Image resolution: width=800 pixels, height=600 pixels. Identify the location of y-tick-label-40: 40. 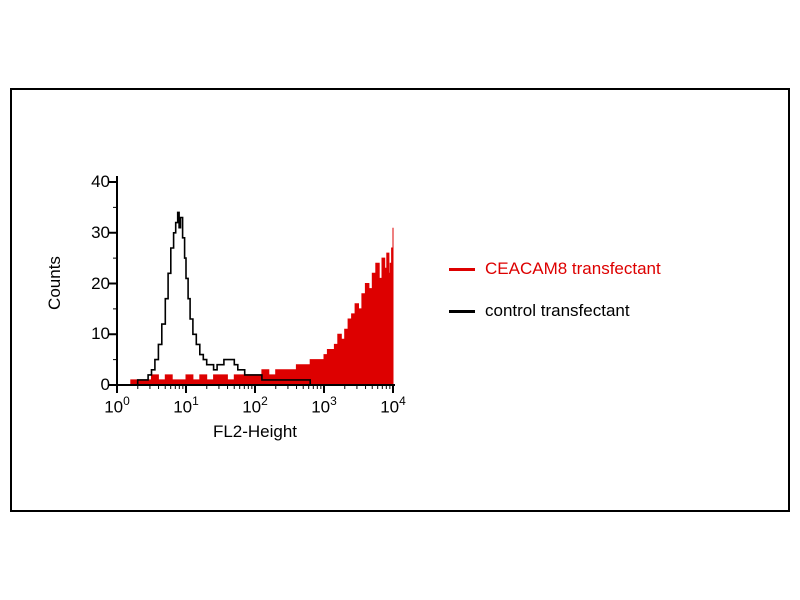
(100, 181).